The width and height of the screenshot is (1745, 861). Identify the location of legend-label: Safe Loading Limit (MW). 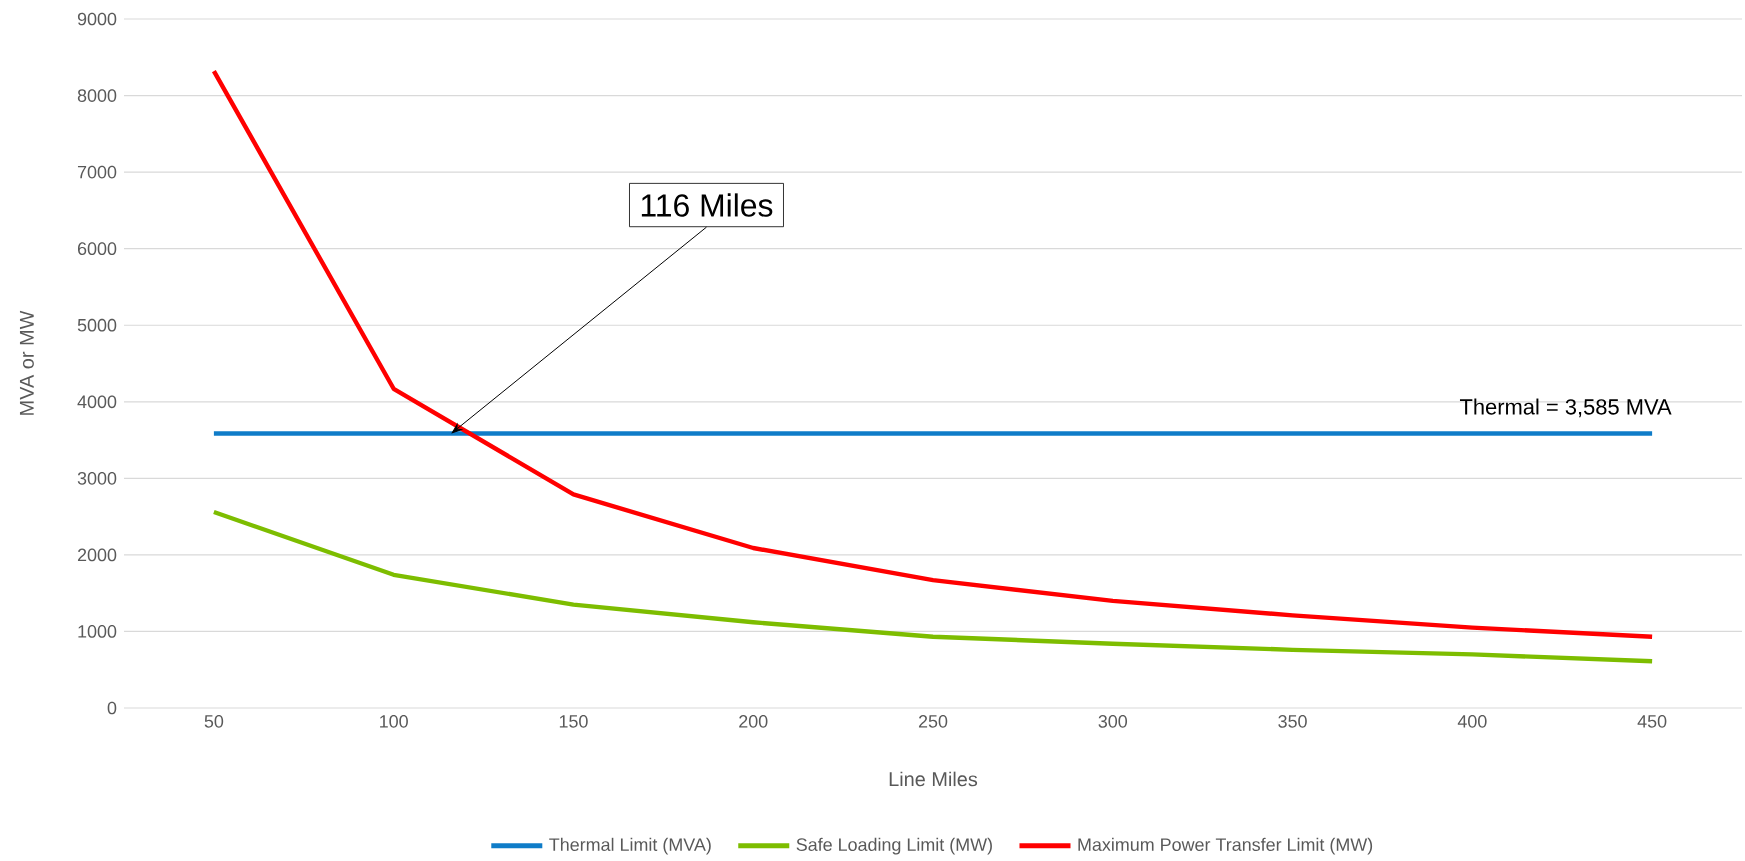
(894, 846).